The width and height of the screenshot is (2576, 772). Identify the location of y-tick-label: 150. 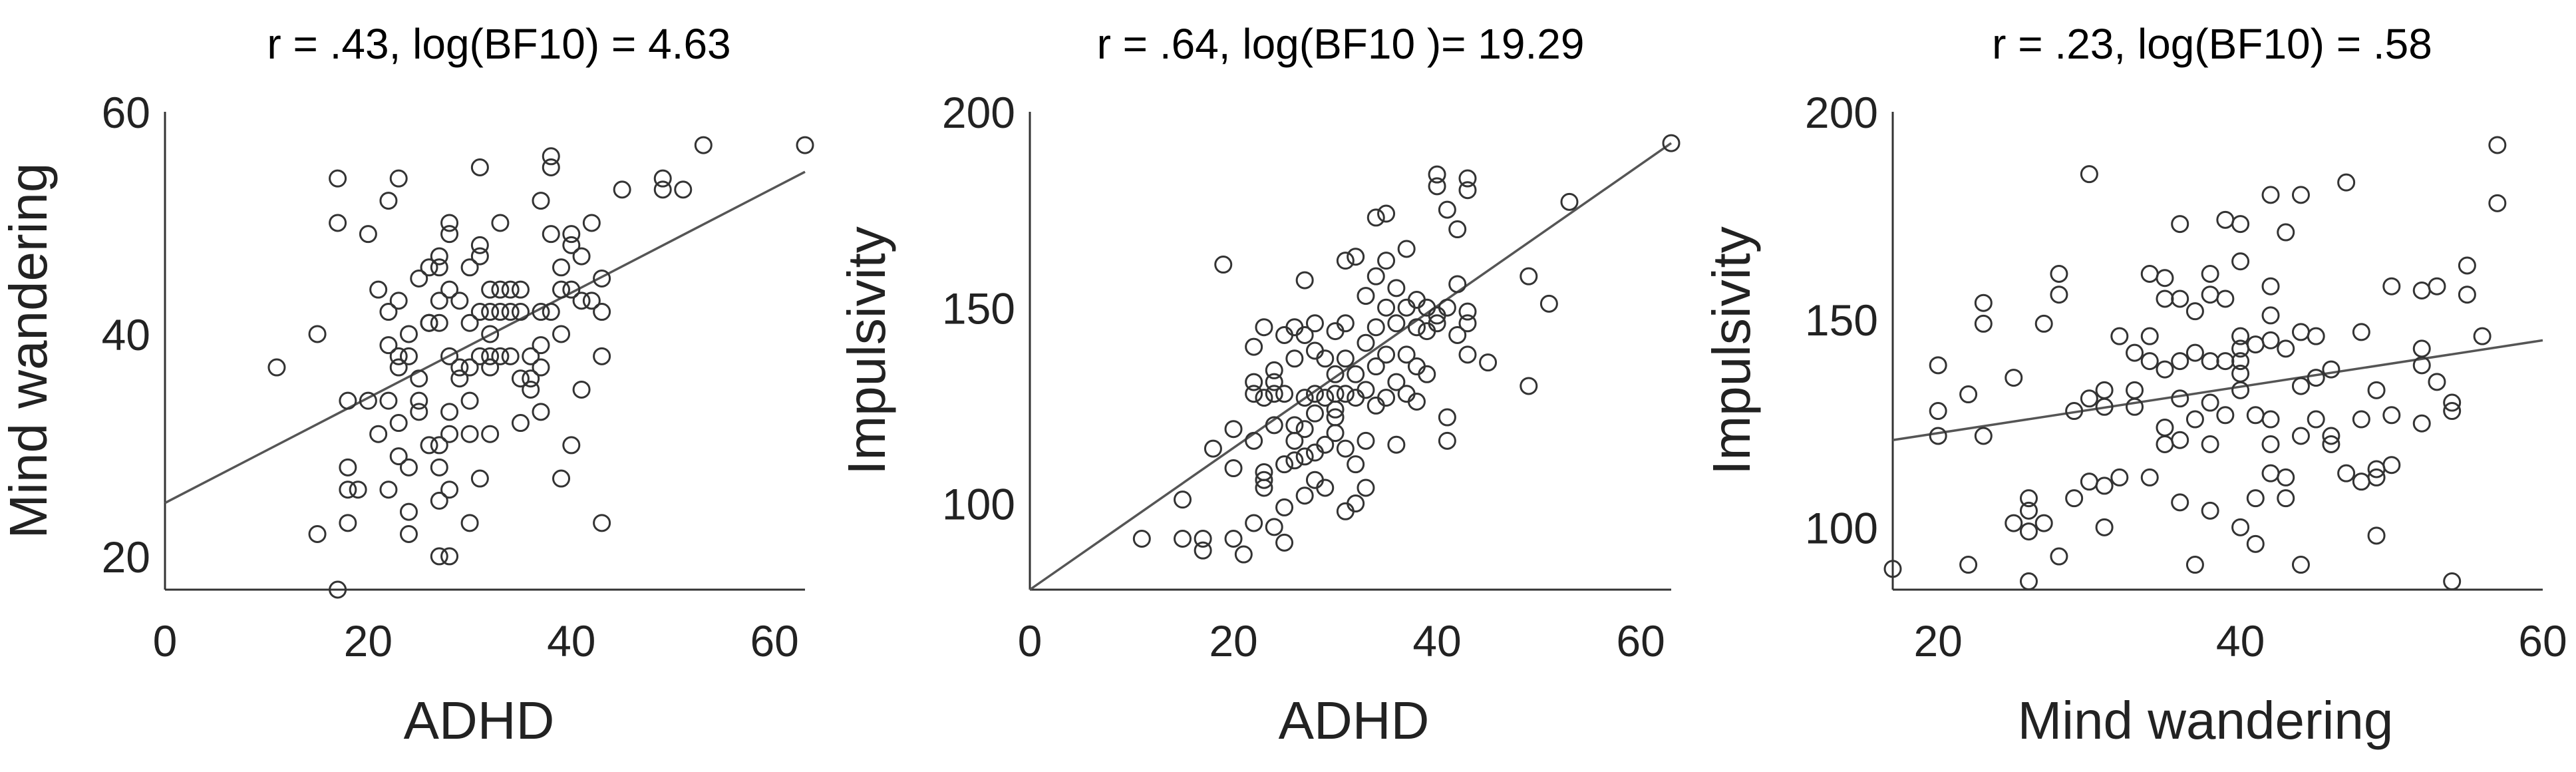
(1841, 320).